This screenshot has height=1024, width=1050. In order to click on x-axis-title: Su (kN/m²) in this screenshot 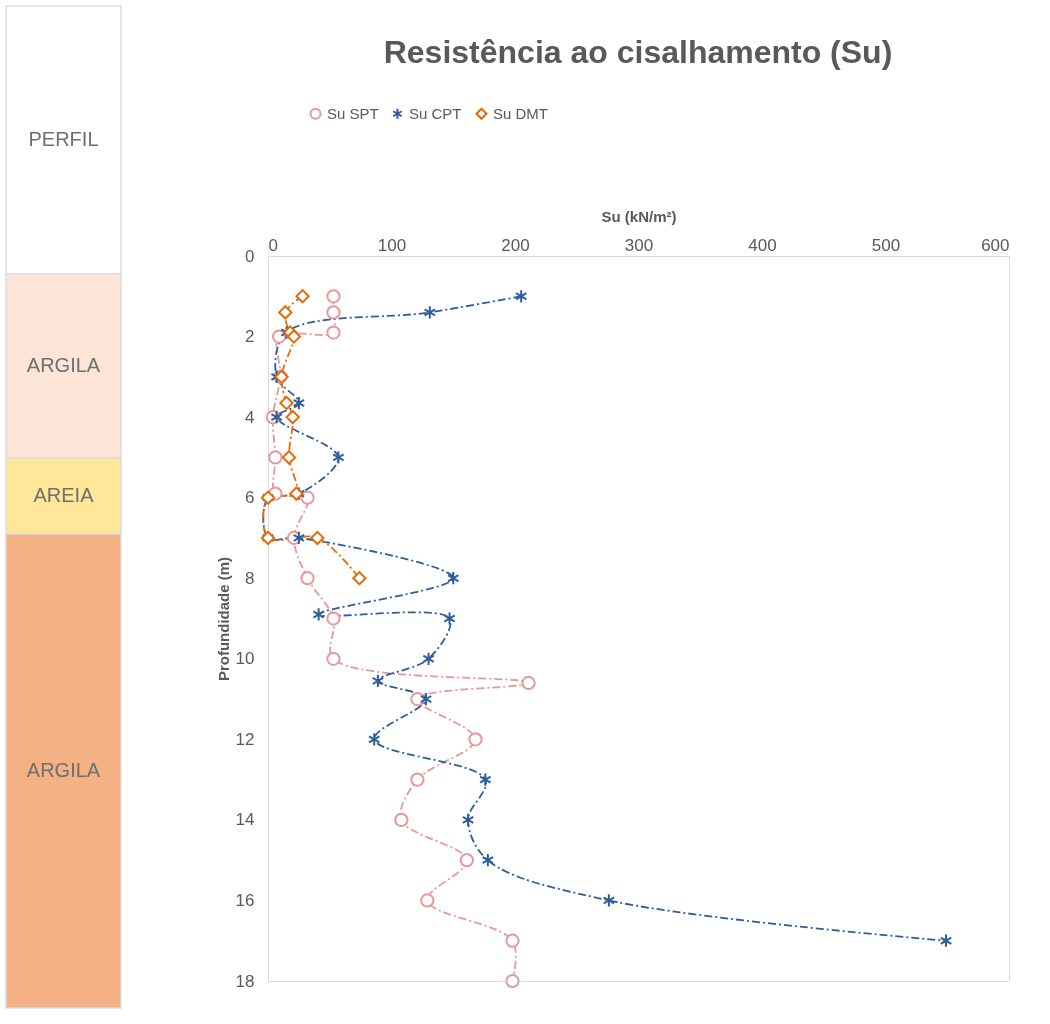, I will do `click(639, 216)`.